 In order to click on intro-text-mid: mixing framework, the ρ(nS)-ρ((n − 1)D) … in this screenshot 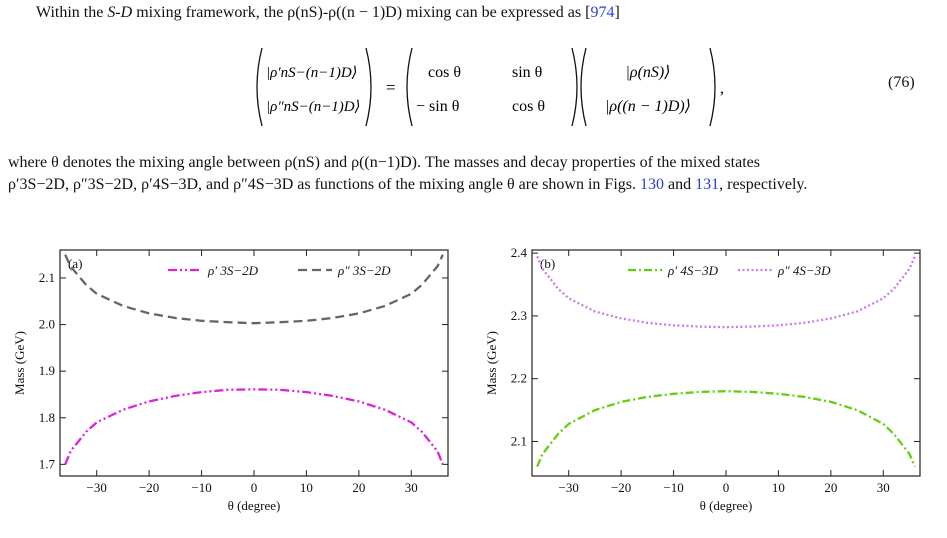, I will do `click(361, 12)`.